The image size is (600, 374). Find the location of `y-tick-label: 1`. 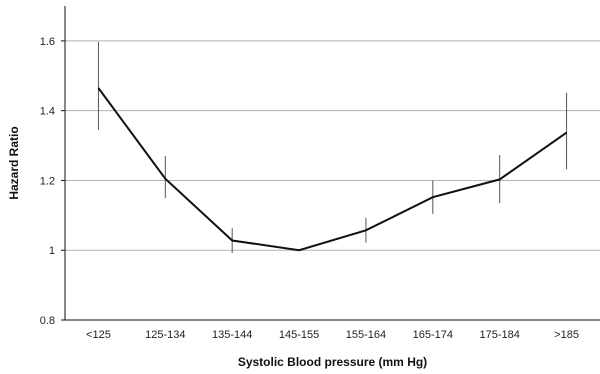

y-tick-label: 1 is located at coordinates (52, 251).